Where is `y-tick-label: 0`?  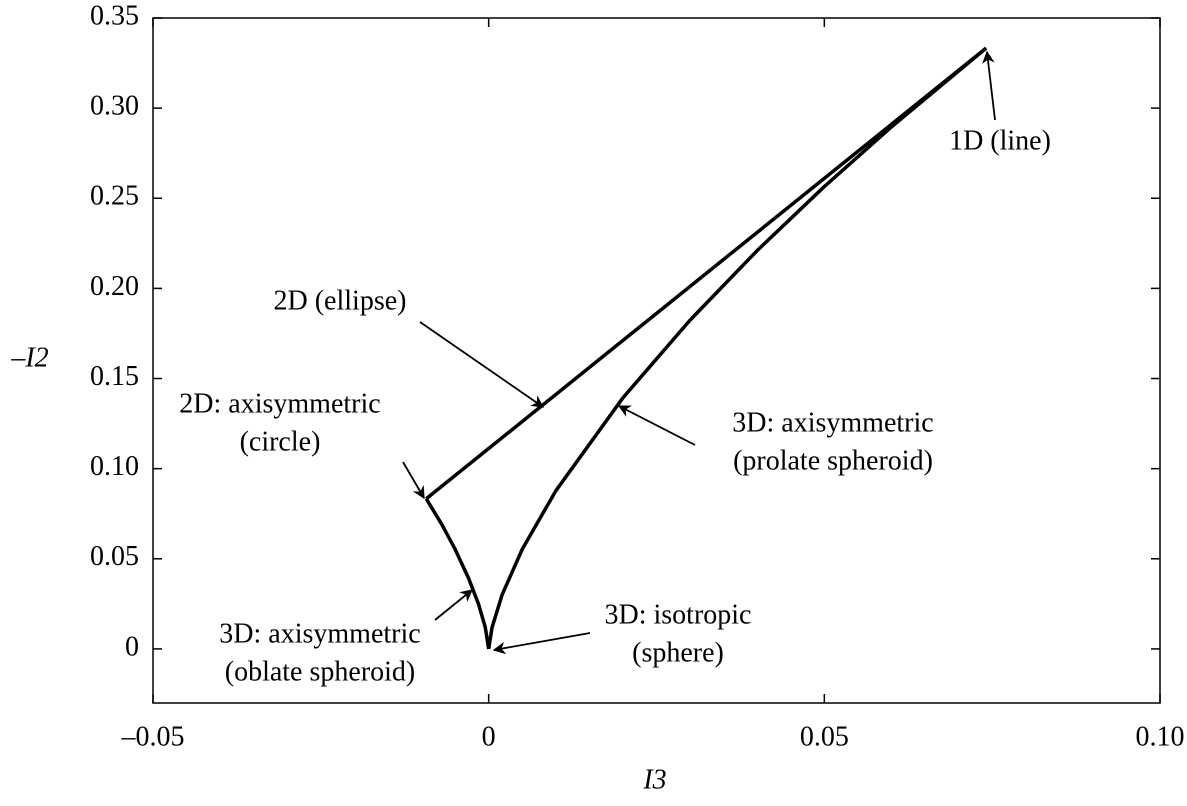 y-tick-label: 0 is located at coordinates (132, 646).